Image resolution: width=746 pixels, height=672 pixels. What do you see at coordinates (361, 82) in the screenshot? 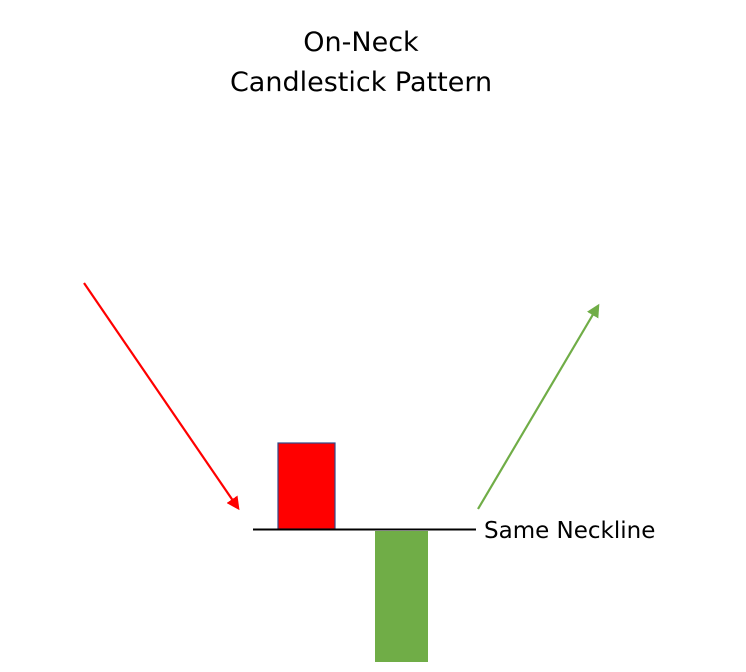
I see `title-line-2: Candlestick Pattern` at bounding box center [361, 82].